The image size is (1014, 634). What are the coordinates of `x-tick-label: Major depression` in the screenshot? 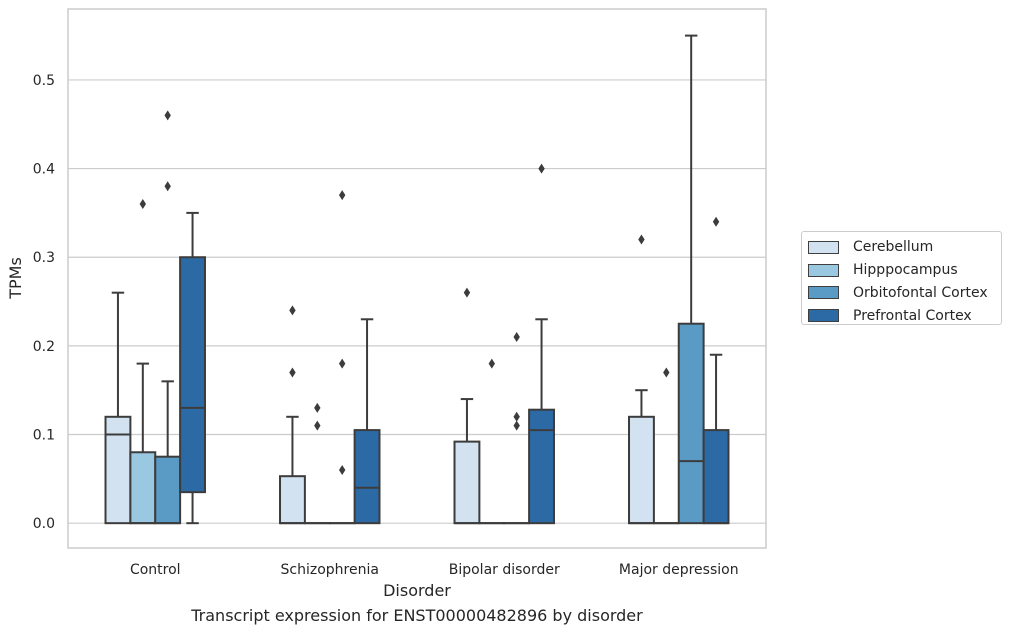 It's located at (679, 570).